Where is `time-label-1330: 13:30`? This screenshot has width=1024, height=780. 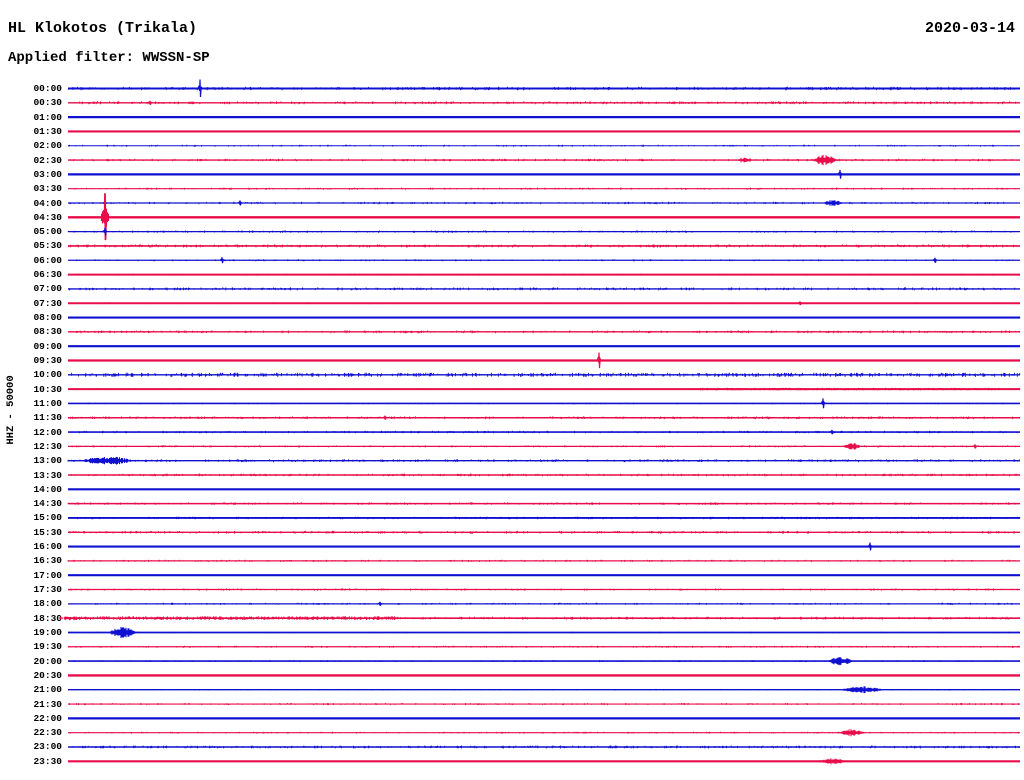
time-label-1330: 13:30 is located at coordinates (47, 475).